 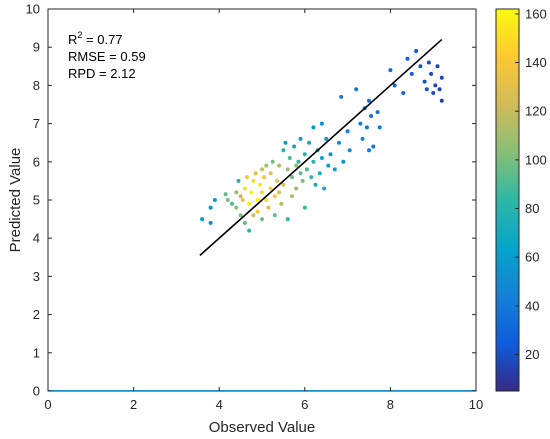 I want to click on stats-annotation: R2 = 0.77 RMSE = 0.59 RPD = 2.12, so click(x=107, y=55).